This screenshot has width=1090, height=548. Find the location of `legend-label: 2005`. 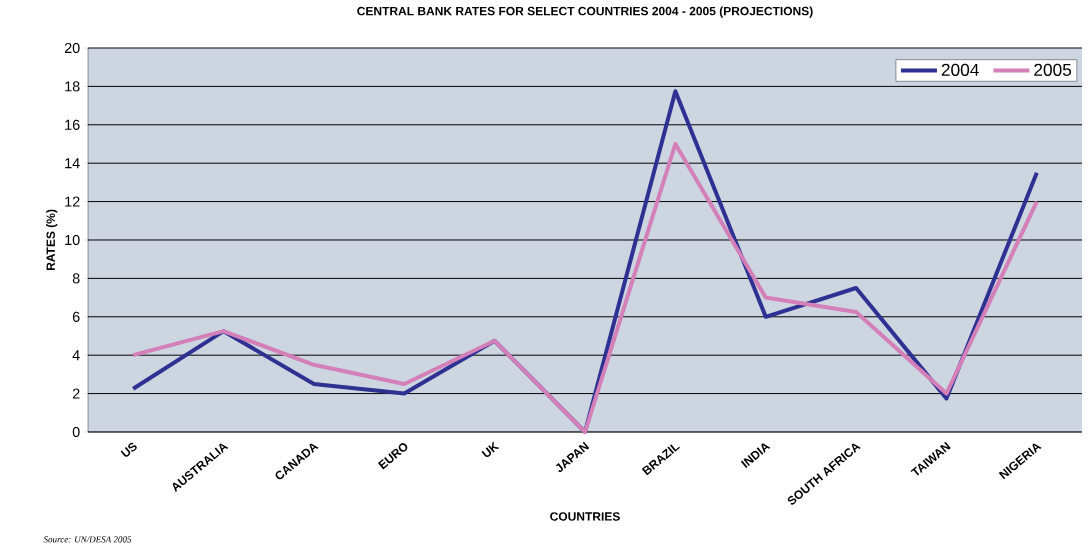

legend-label: 2005 is located at coordinates (1053, 69).